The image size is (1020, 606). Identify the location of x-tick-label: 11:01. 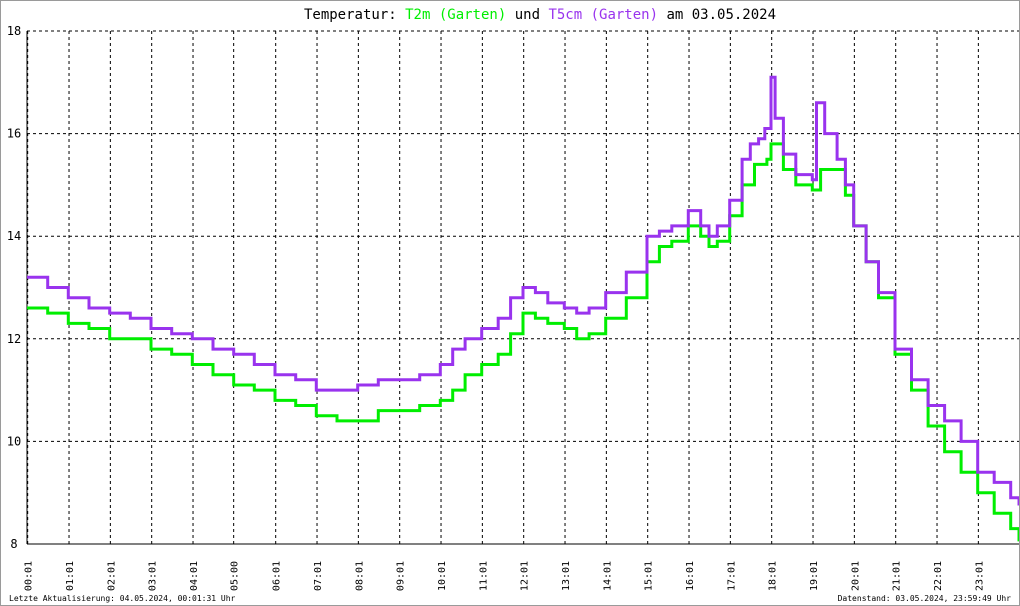
(483, 576).